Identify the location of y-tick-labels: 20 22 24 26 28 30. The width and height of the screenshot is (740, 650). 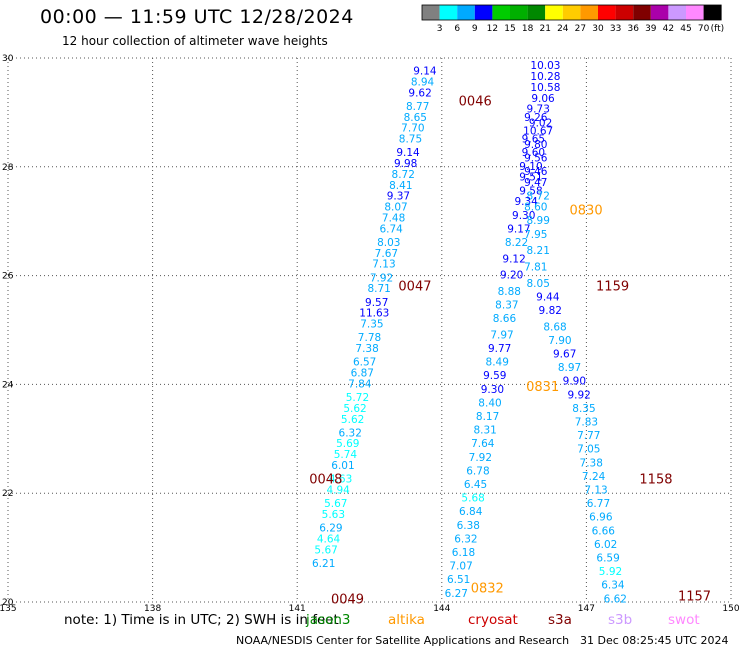
(8, 331).